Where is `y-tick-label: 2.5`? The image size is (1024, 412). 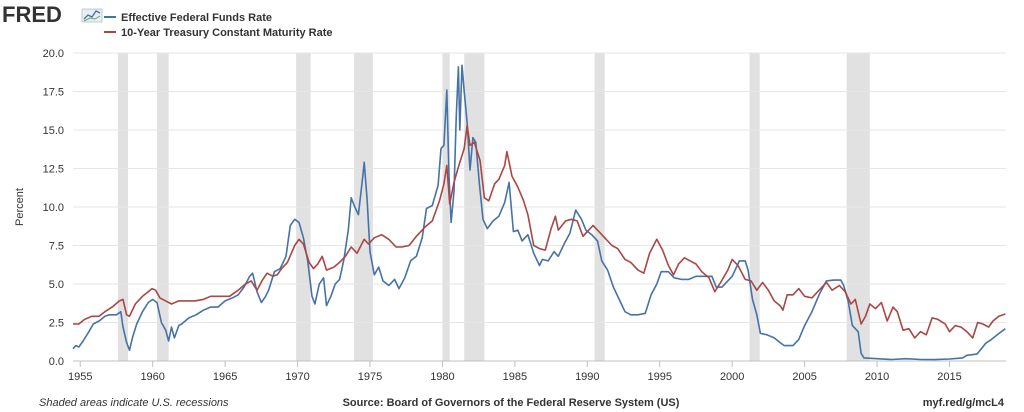 y-tick-label: 2.5 is located at coordinates (56, 324).